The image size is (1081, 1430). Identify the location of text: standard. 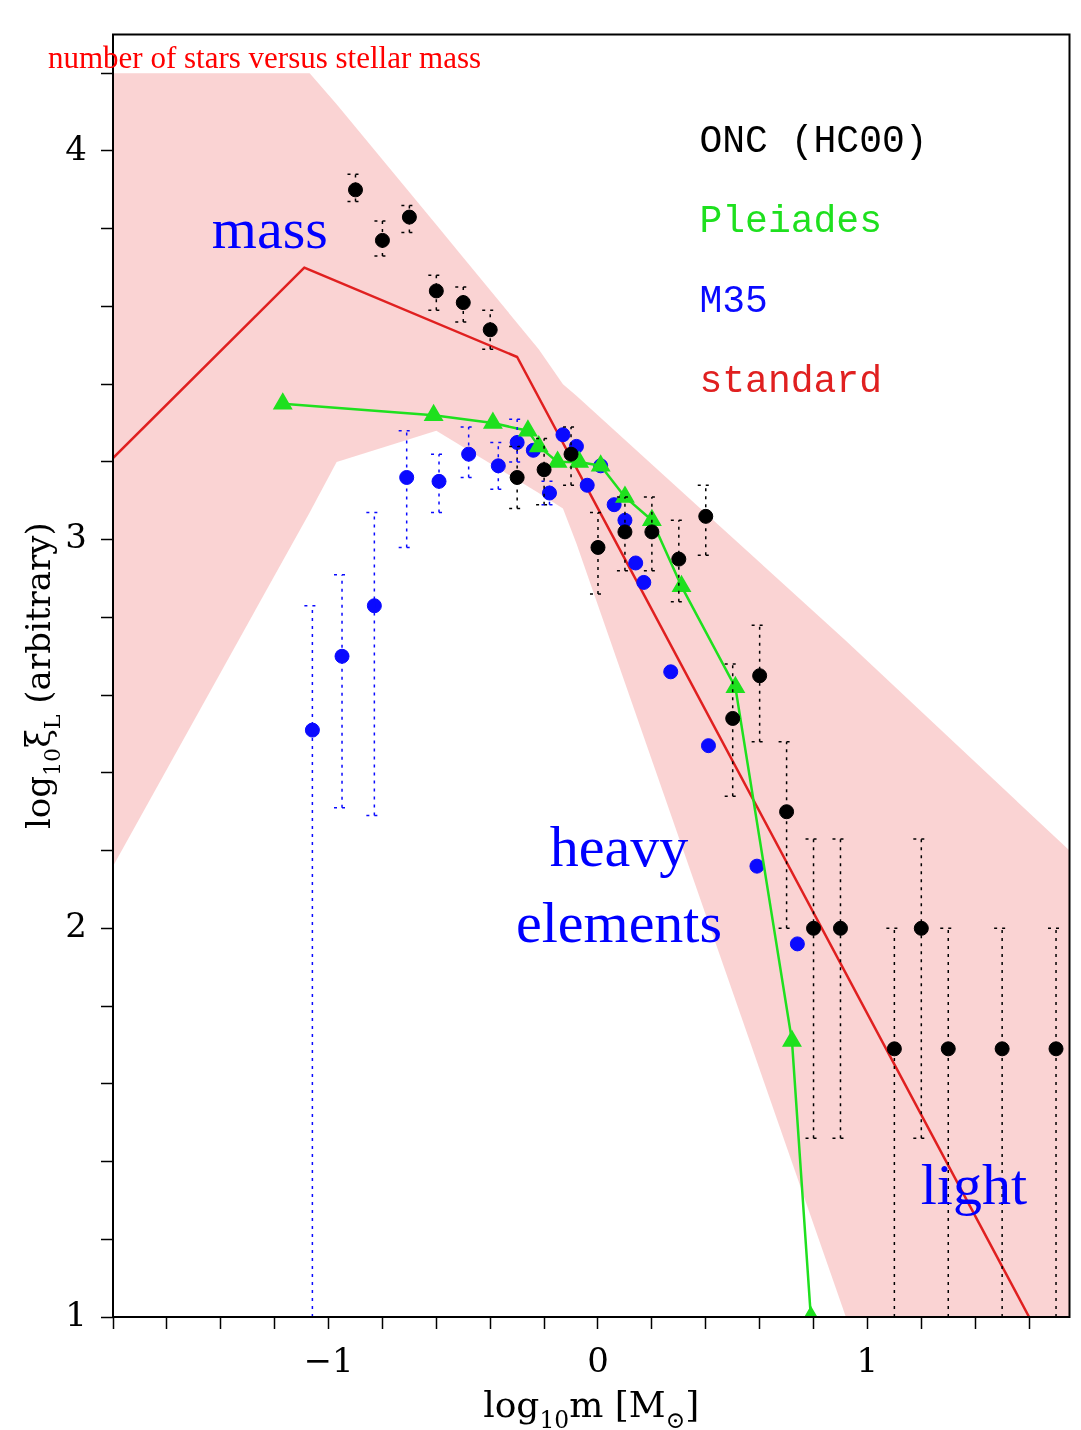
(790, 382).